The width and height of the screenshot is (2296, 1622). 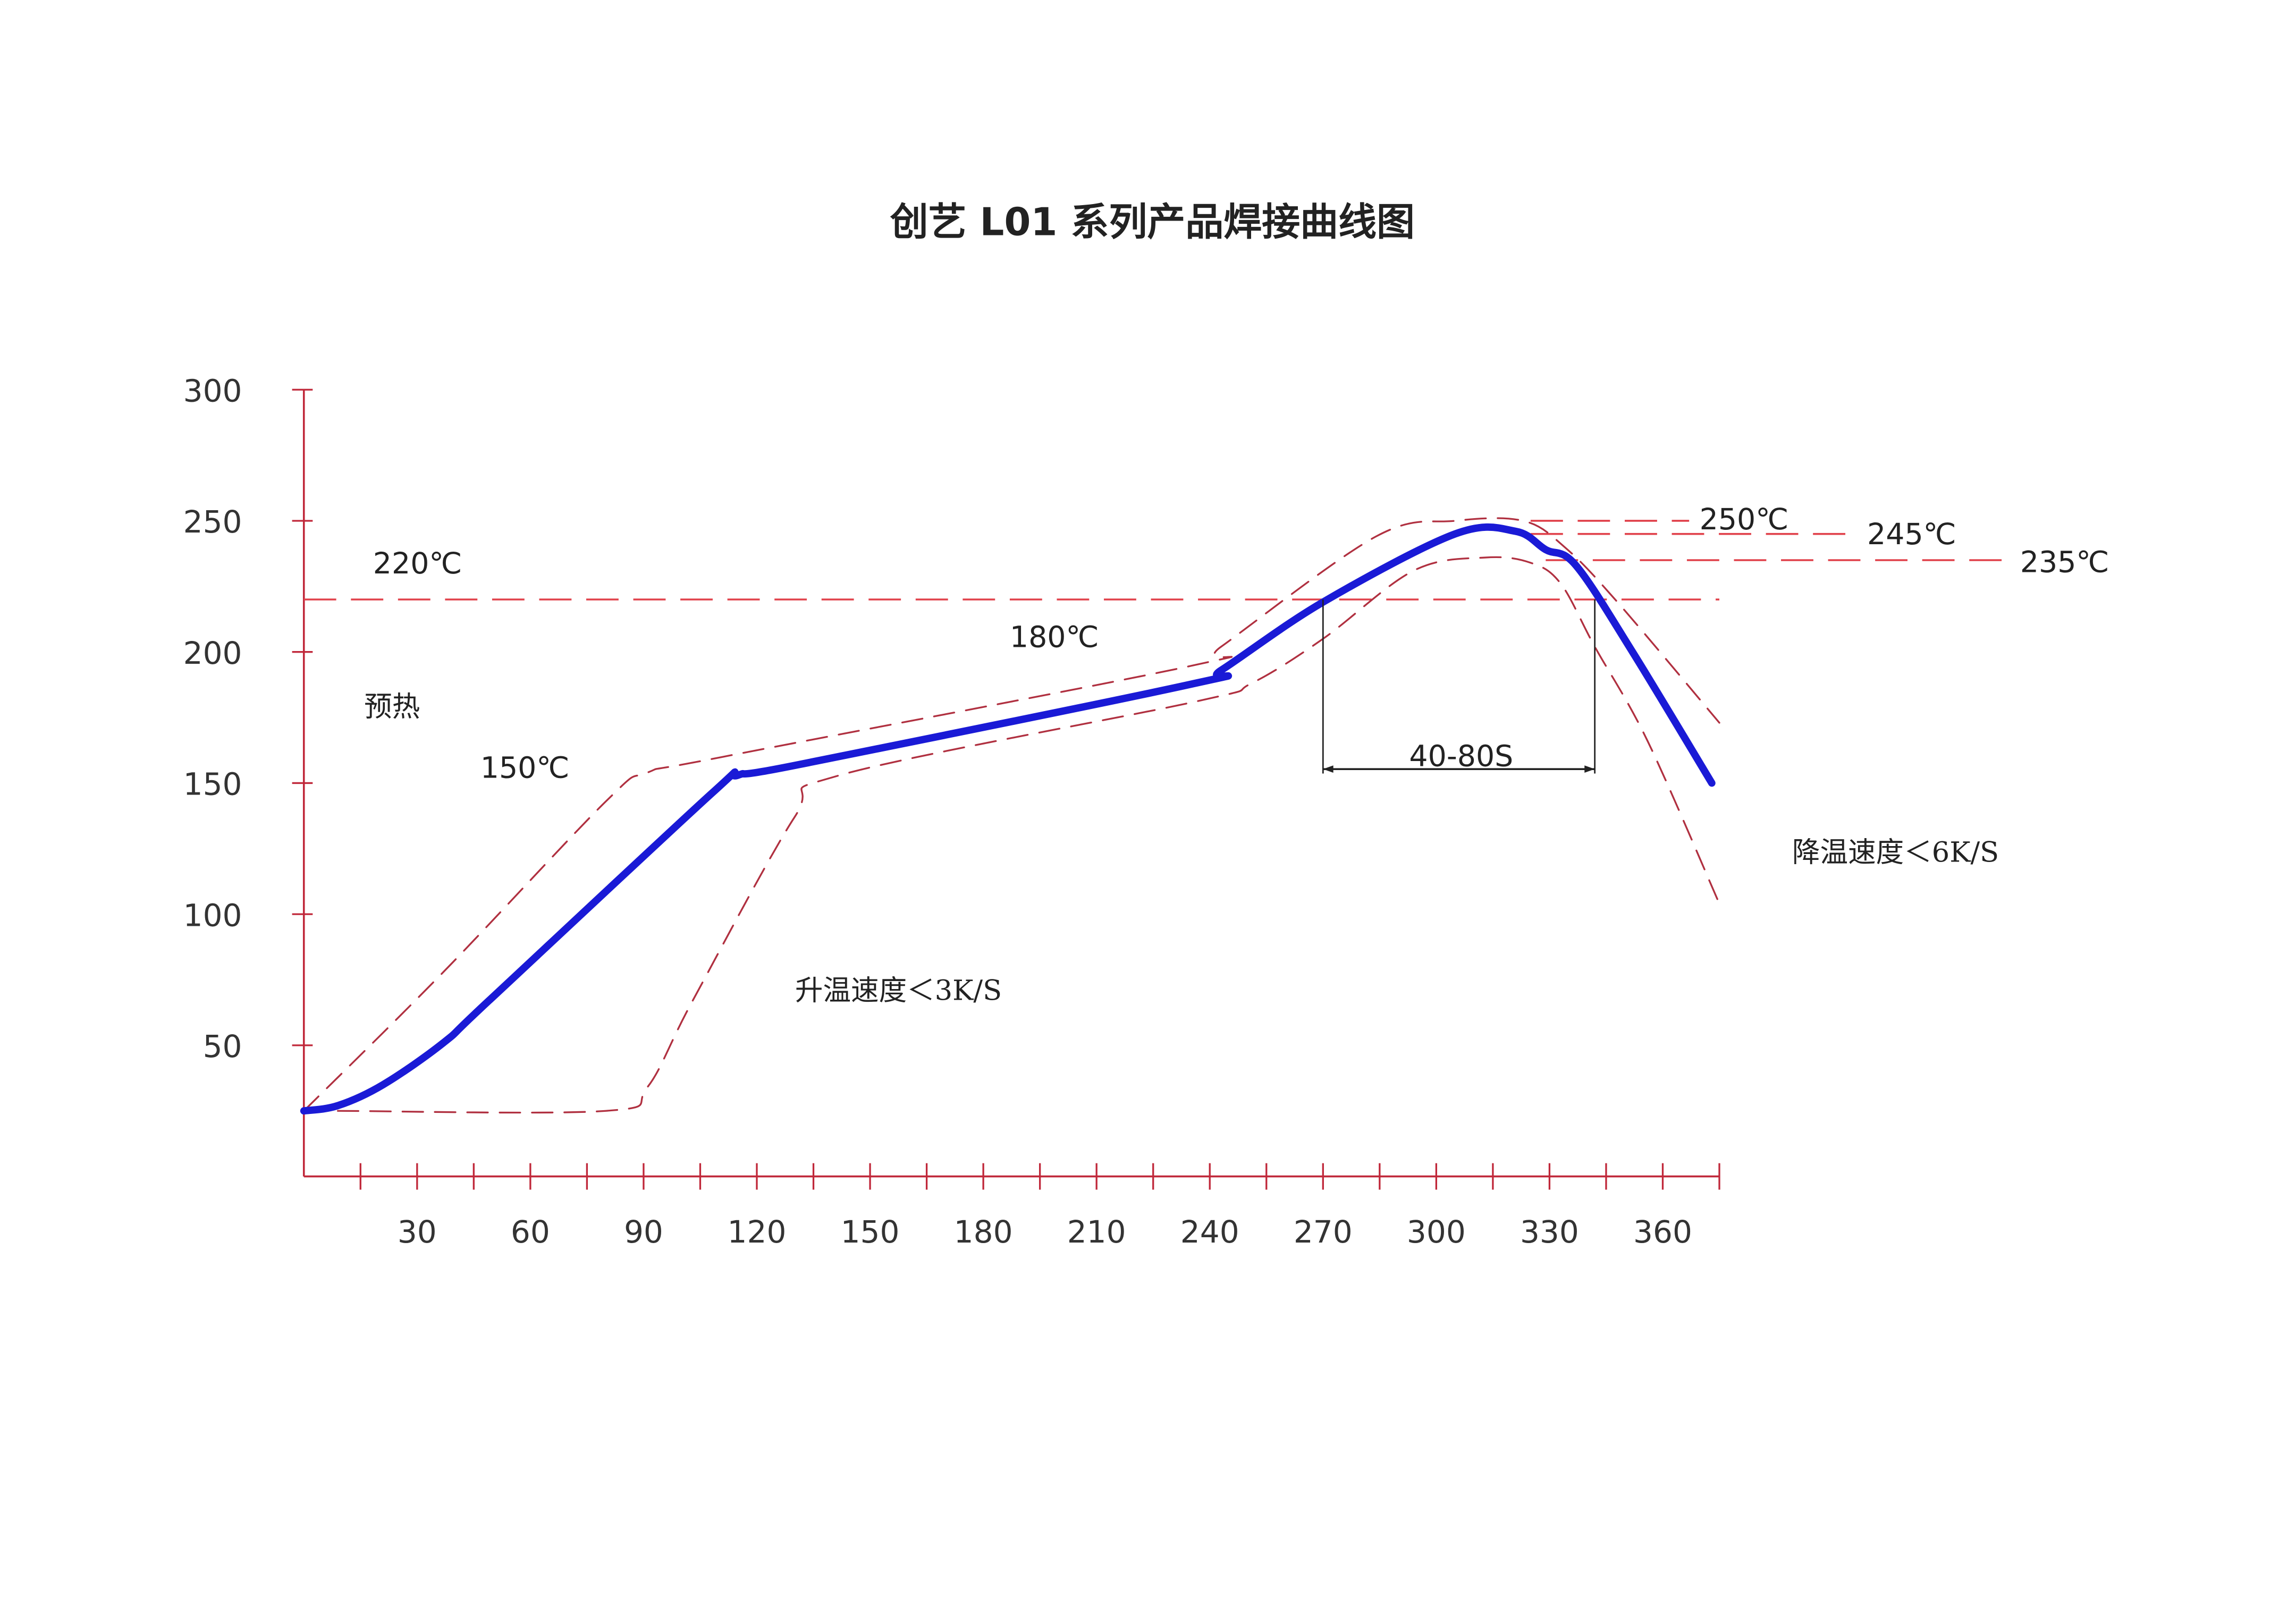 I want to click on interval-label: 40-80S, so click(x=1461, y=757).